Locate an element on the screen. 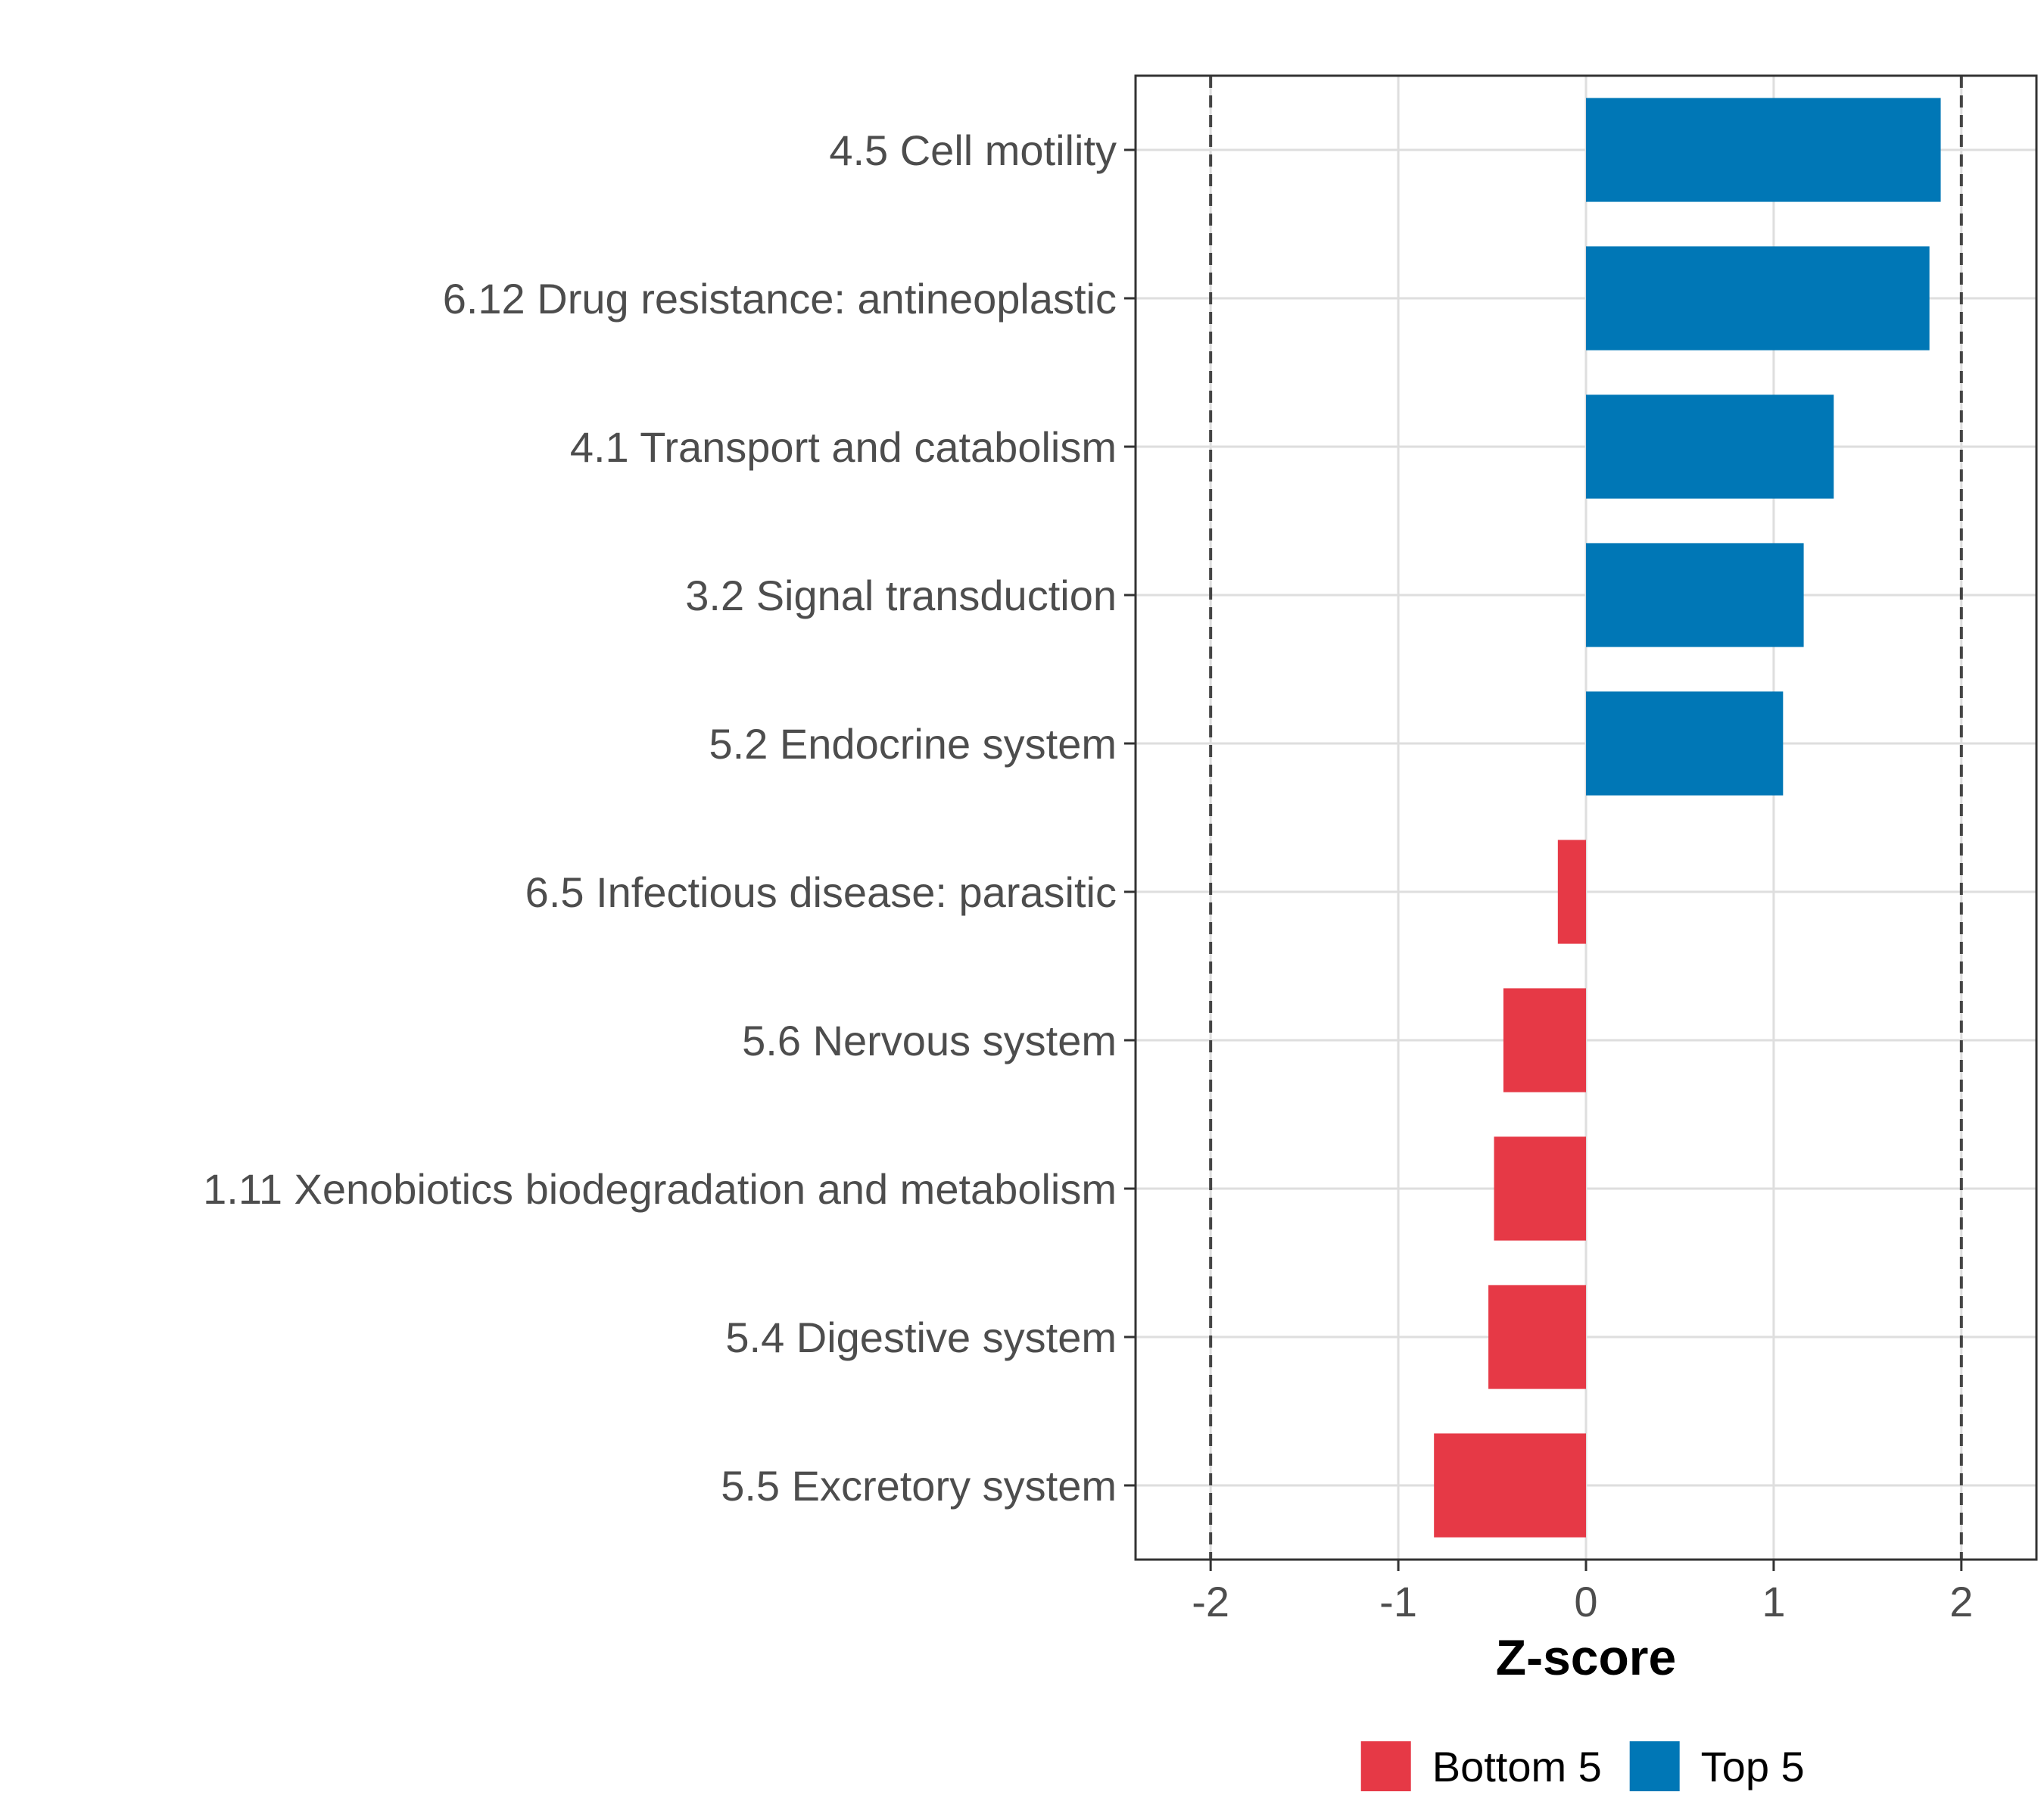  category-label: 5.2 Endocrine system is located at coordinates (913, 744).